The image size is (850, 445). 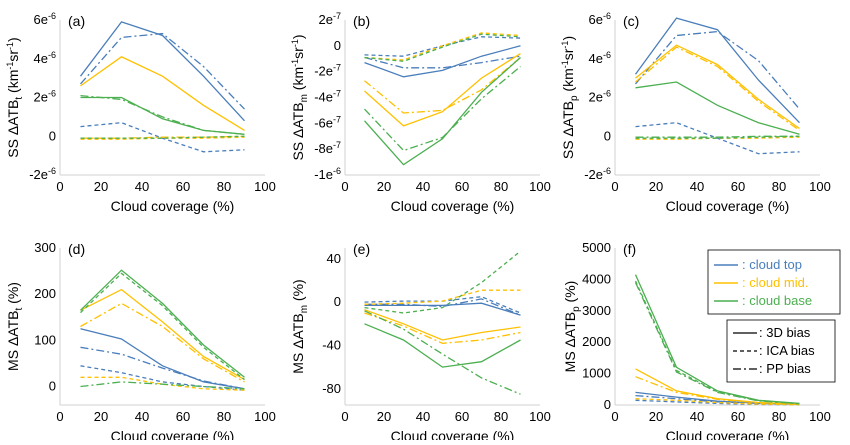 I want to click on legend-label-base: : cloud base, so click(x=777, y=300).